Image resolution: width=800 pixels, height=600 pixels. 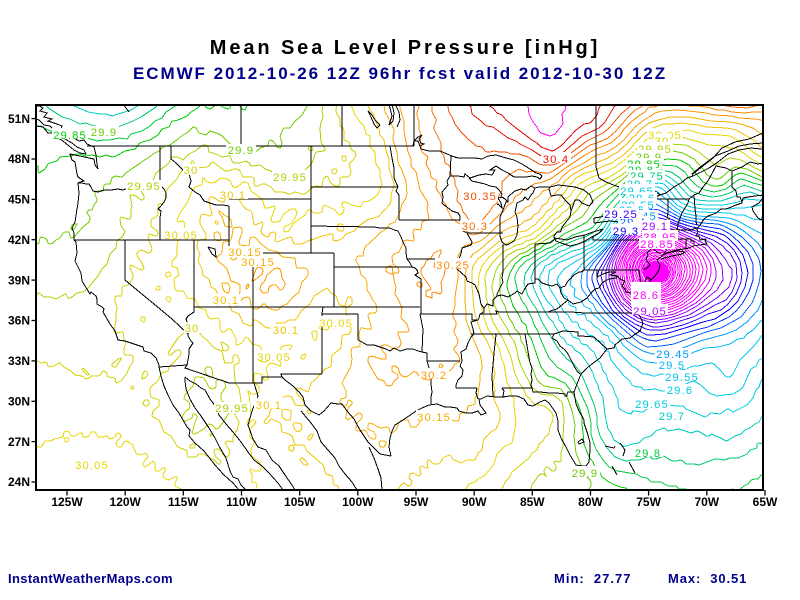 I want to click on svg-text: 29.8, so click(x=648, y=454).